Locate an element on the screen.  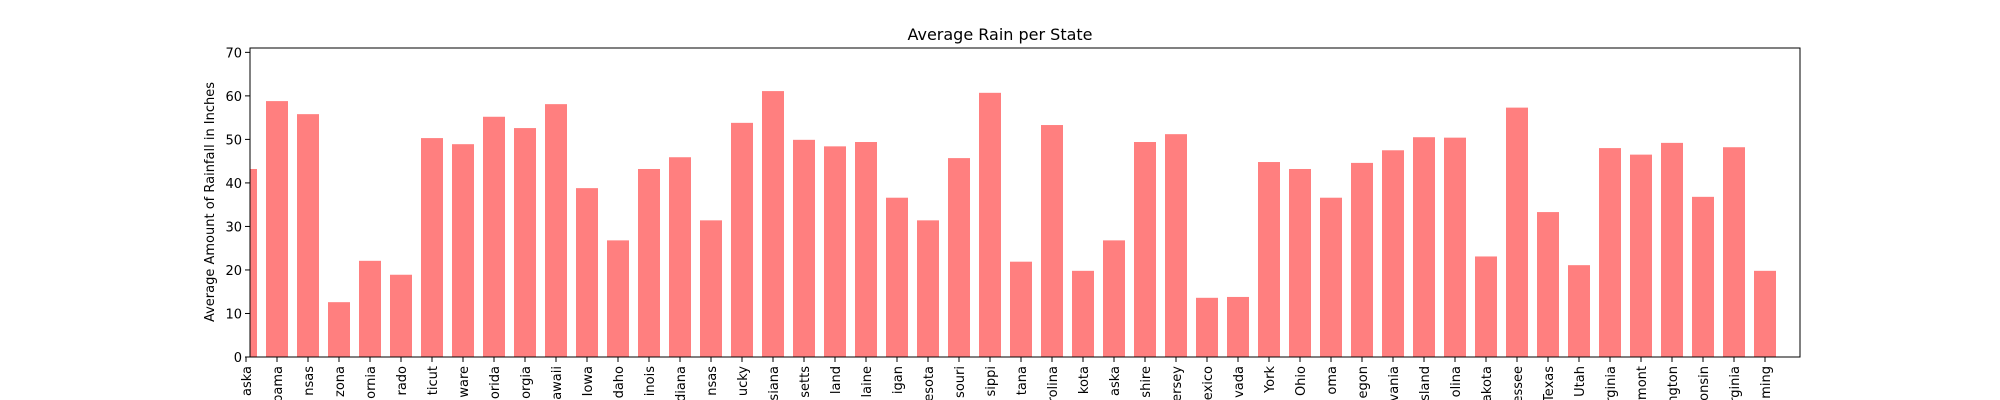
x-tick-label: ticut is located at coordinates (433, 380).